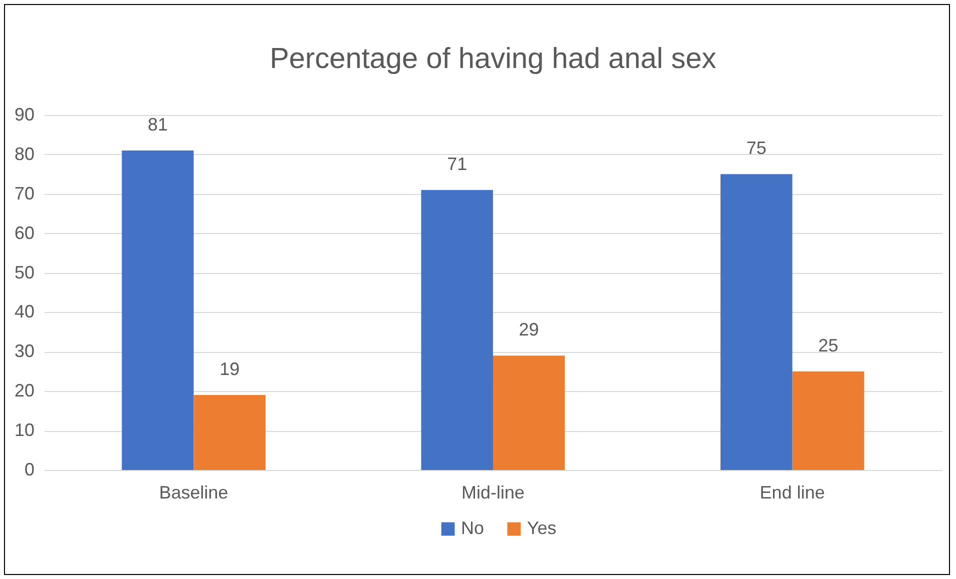 The image size is (956, 579). What do you see at coordinates (493, 59) in the screenshot?
I see `chart-title: Percentage of having had anal sex` at bounding box center [493, 59].